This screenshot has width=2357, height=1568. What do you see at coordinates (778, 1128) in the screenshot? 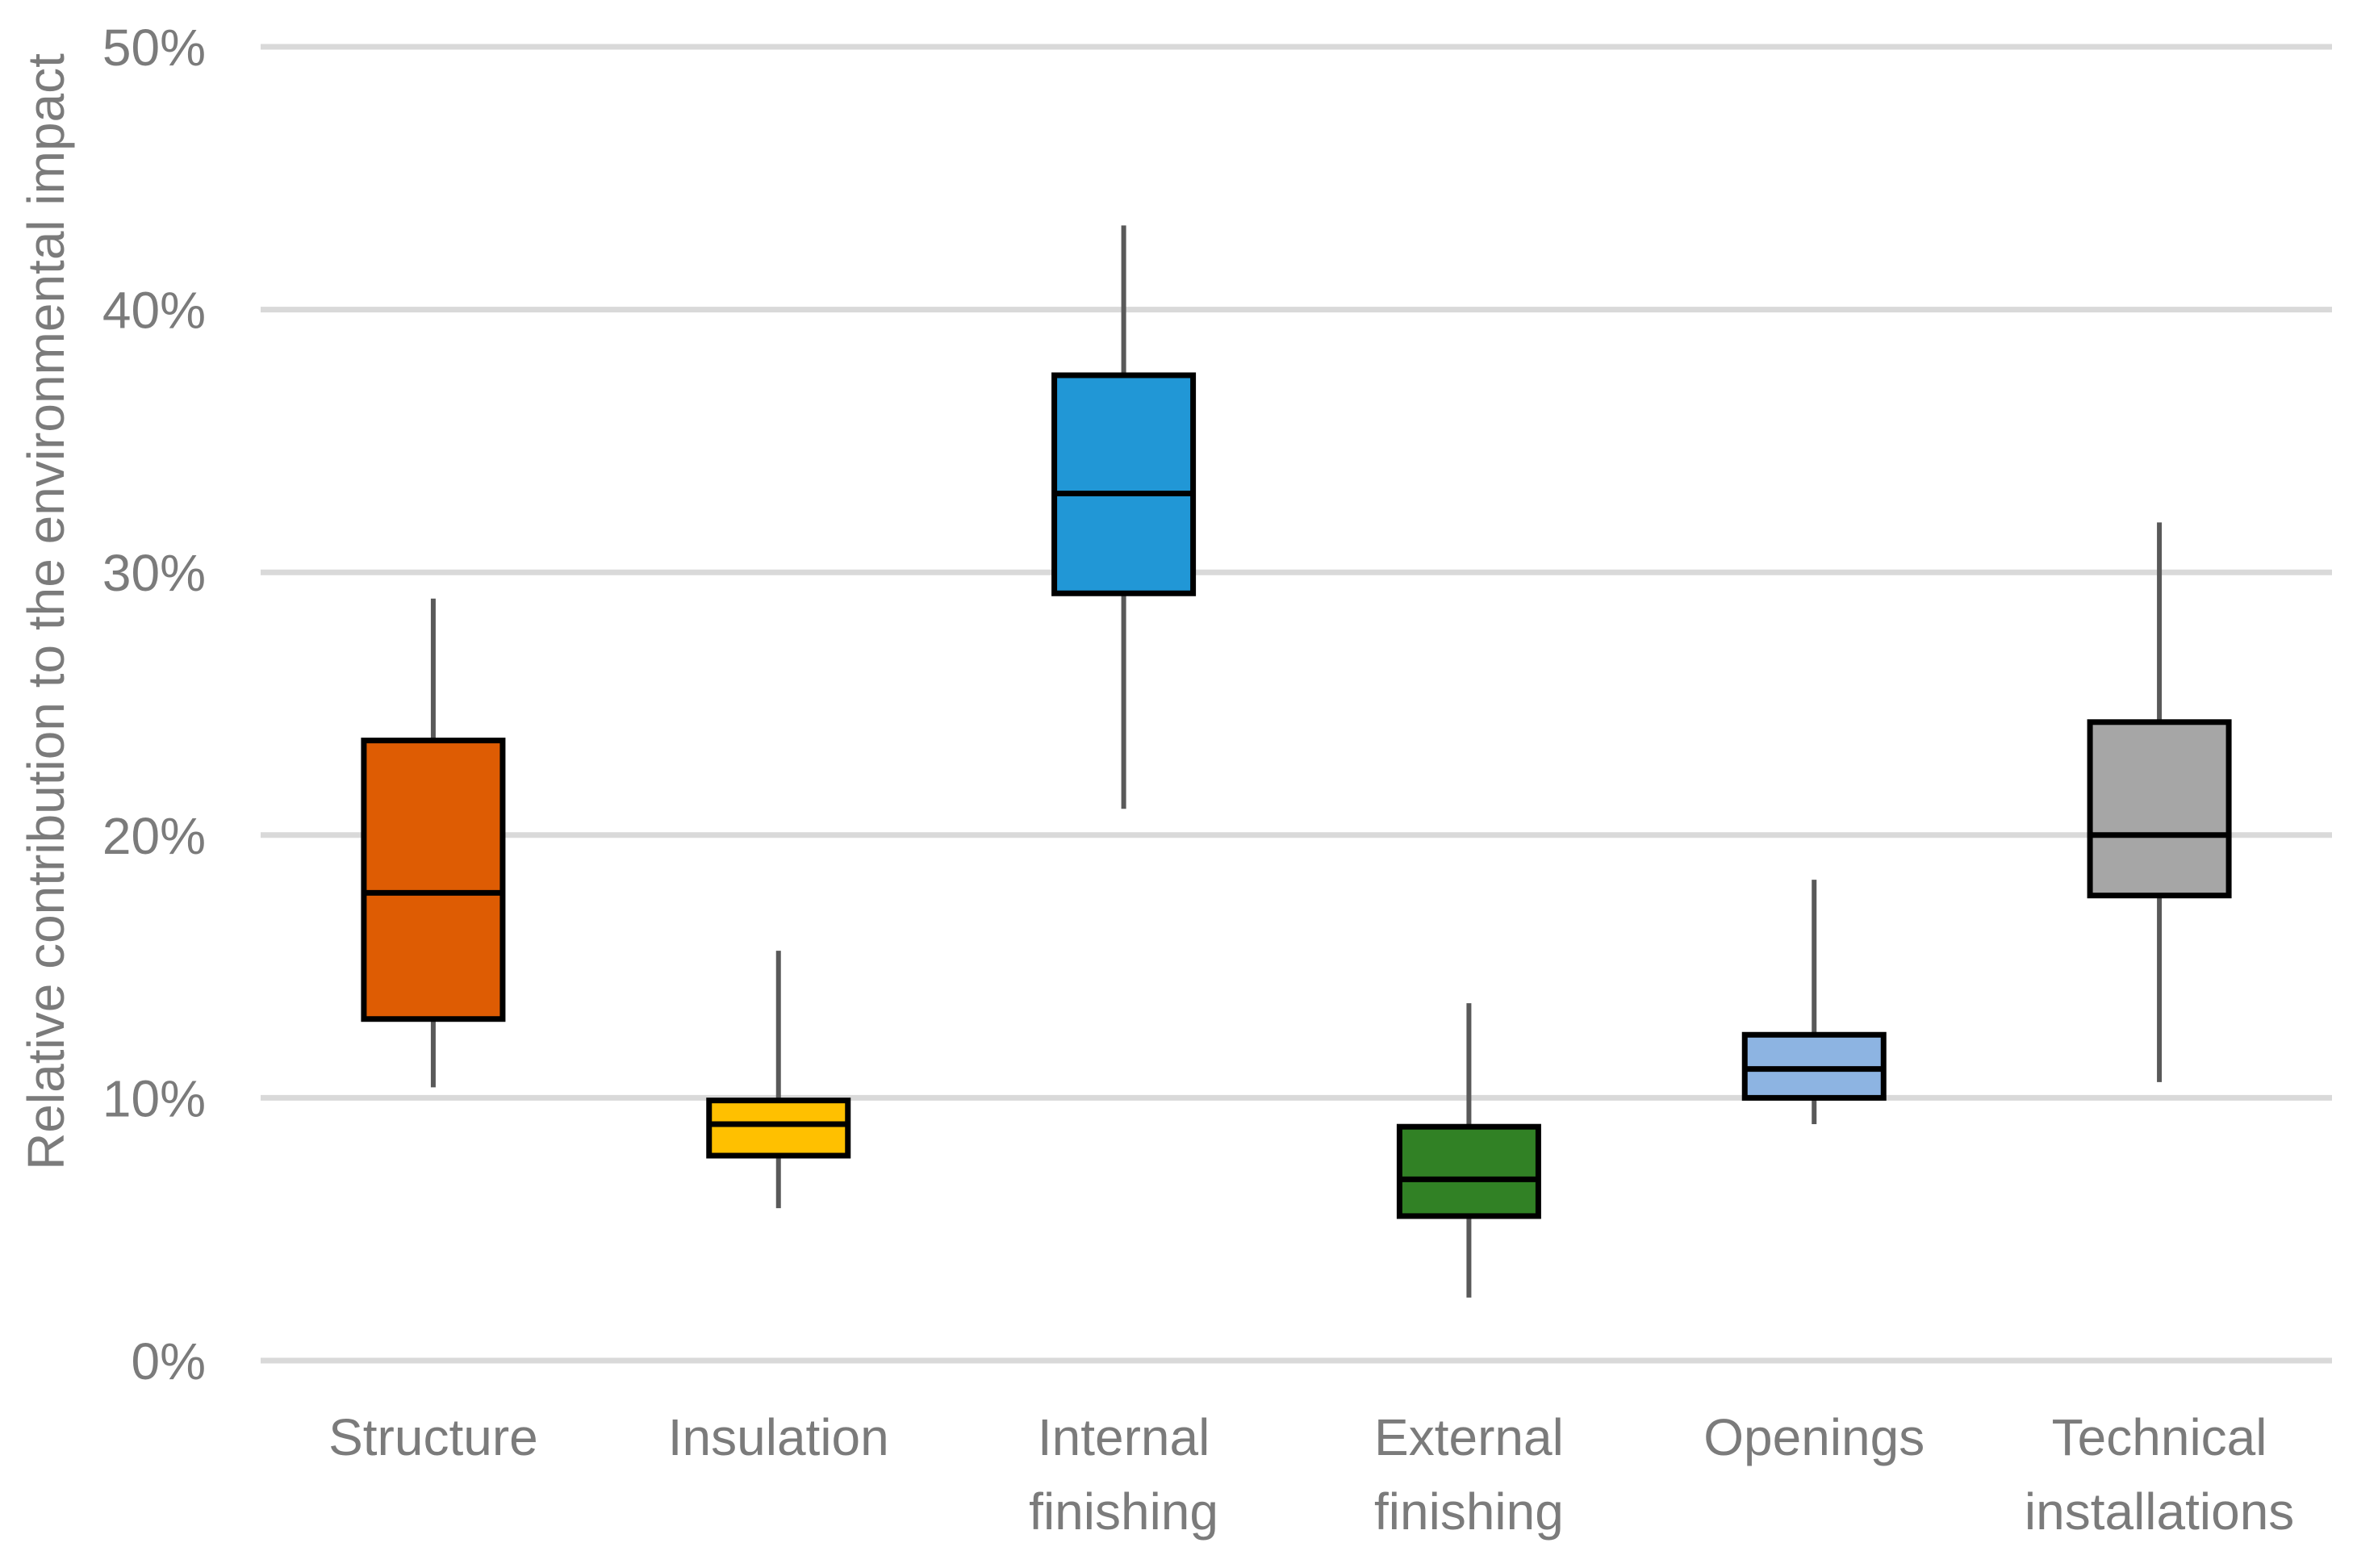
I see `box-insulation` at bounding box center [778, 1128].